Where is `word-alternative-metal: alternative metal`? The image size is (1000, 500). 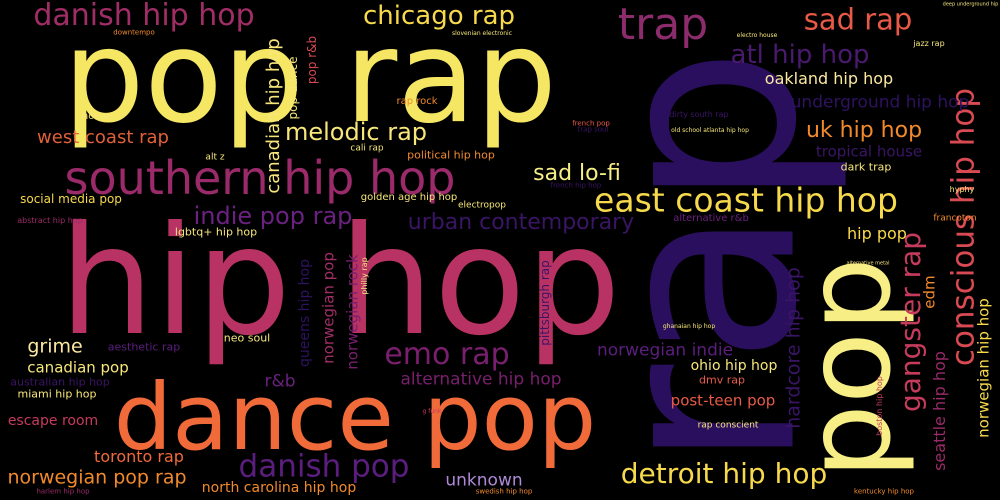 word-alternative-metal: alternative metal is located at coordinates (868, 263).